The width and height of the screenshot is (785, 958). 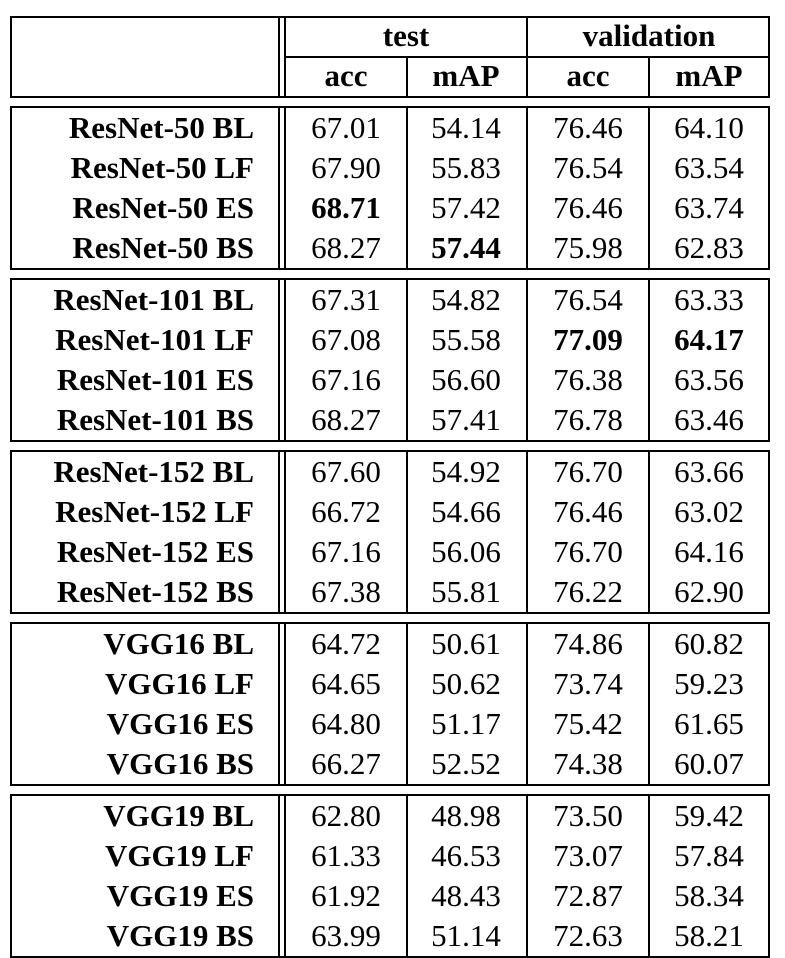 What do you see at coordinates (466, 763) in the screenshot?
I see `table-cell: 52.52` at bounding box center [466, 763].